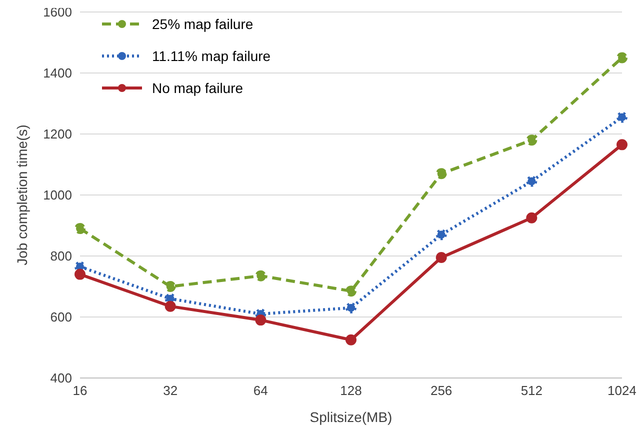  Describe the element at coordinates (61, 256) in the screenshot. I see `y-tick-label: 800` at that location.